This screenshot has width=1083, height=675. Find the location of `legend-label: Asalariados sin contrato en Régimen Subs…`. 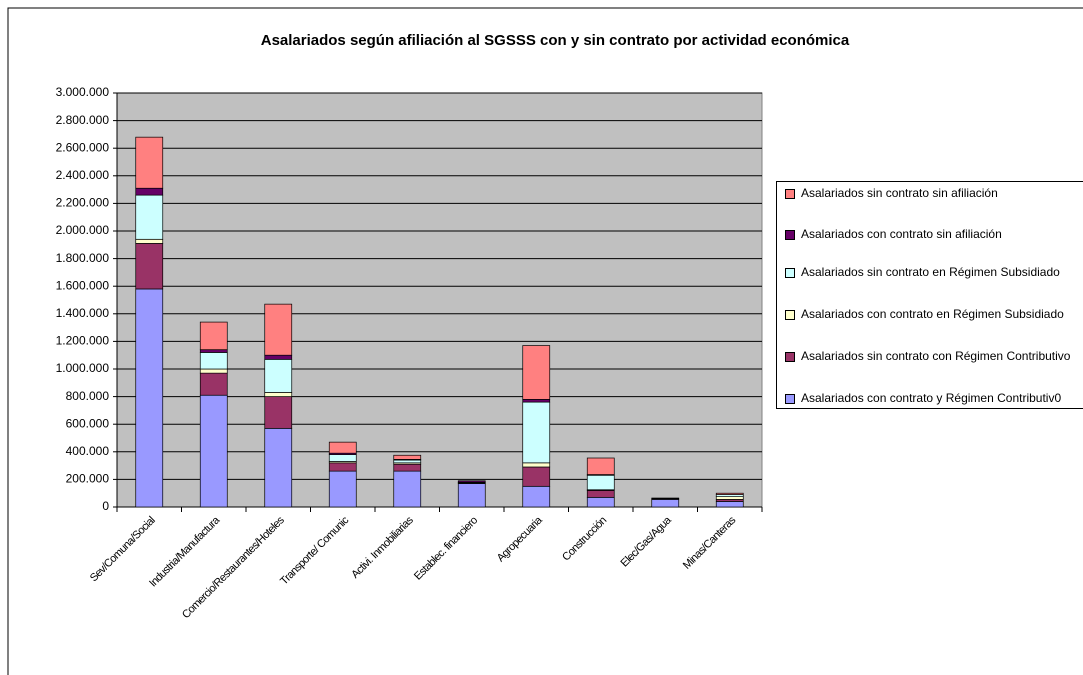

legend-label: Asalariados sin contrato en Régimen Subs… is located at coordinates (930, 272).